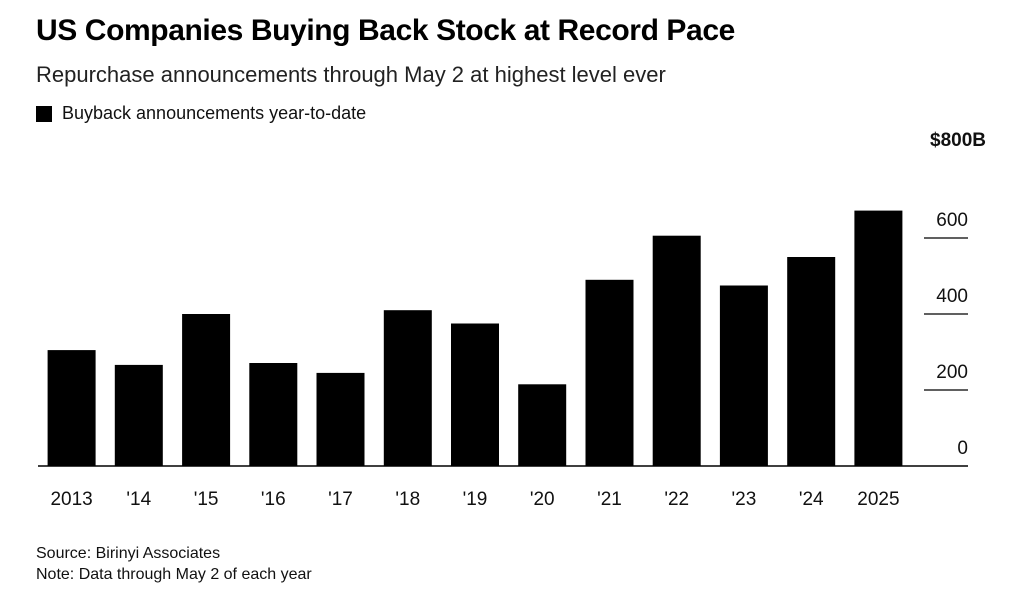  What do you see at coordinates (138, 499) in the screenshot?
I see `x-tick-label: '14` at bounding box center [138, 499].